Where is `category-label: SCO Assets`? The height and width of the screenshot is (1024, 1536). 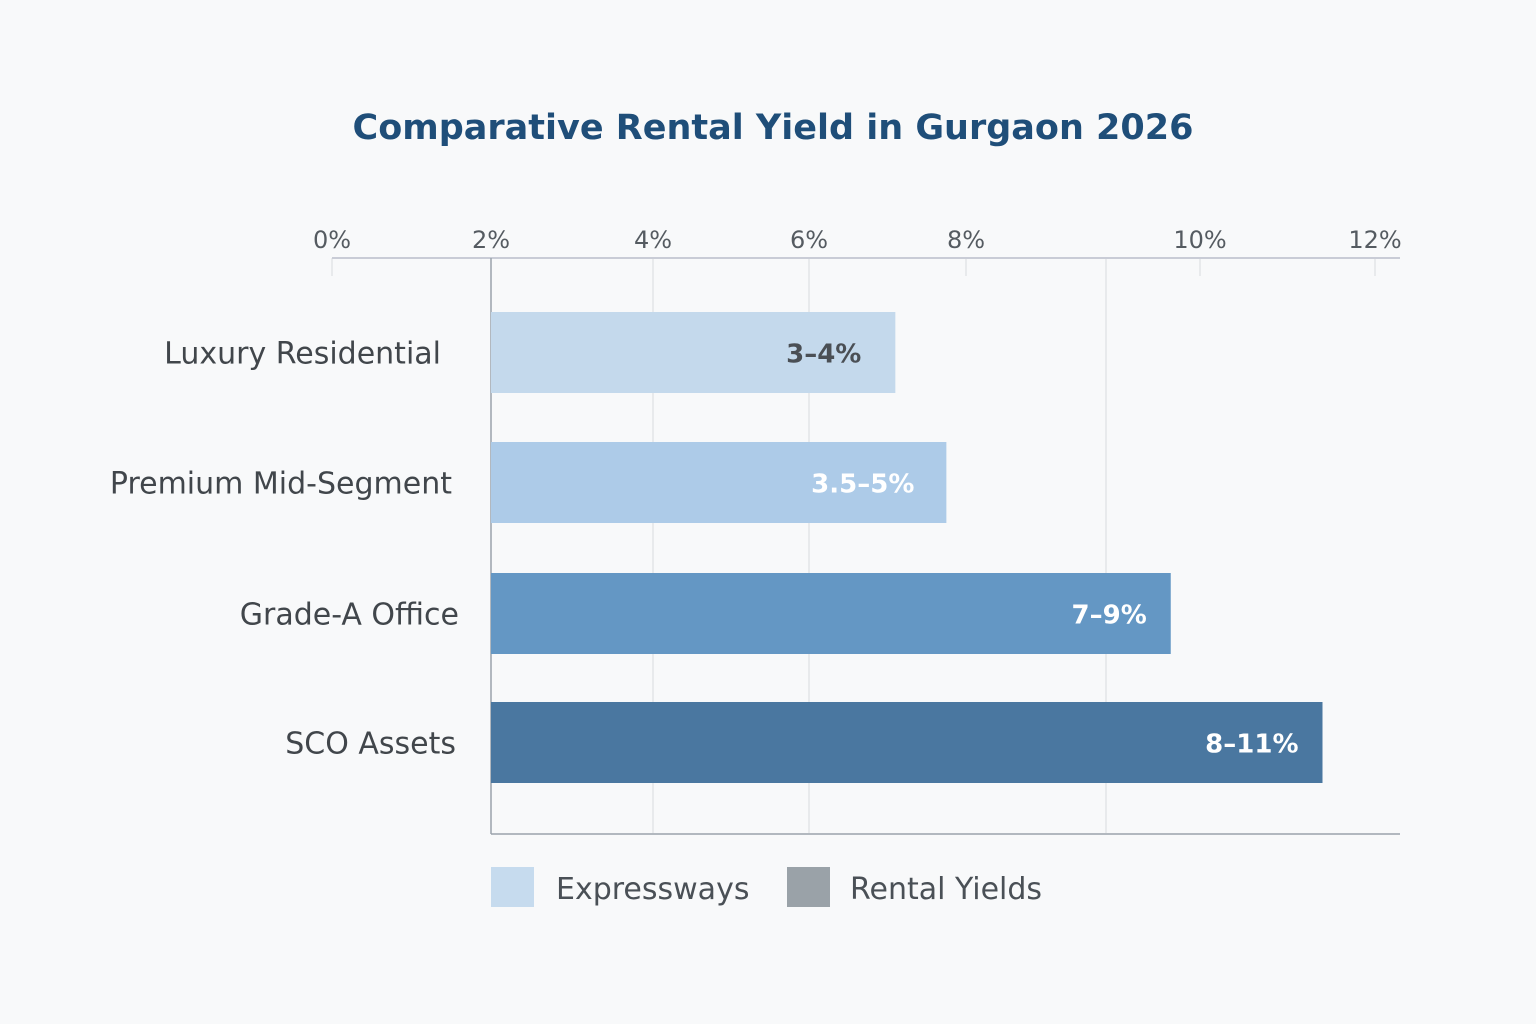 category-label: SCO Assets is located at coordinates (370, 744).